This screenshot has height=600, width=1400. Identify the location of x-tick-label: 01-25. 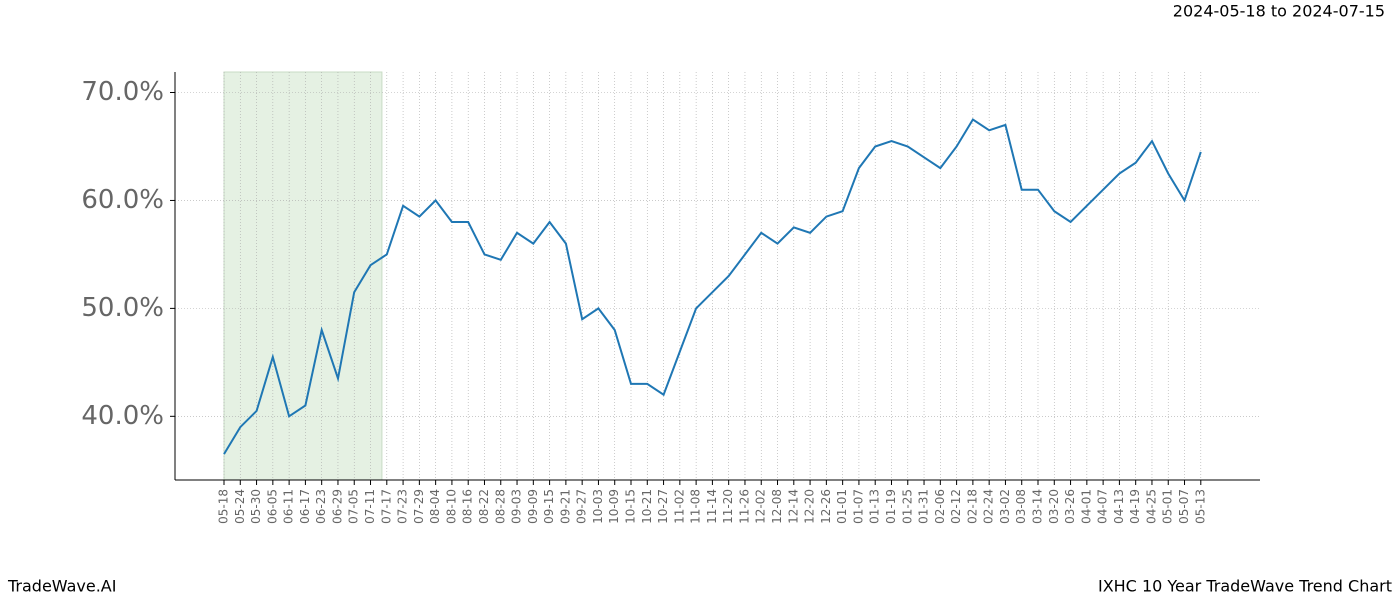
(907, 506).